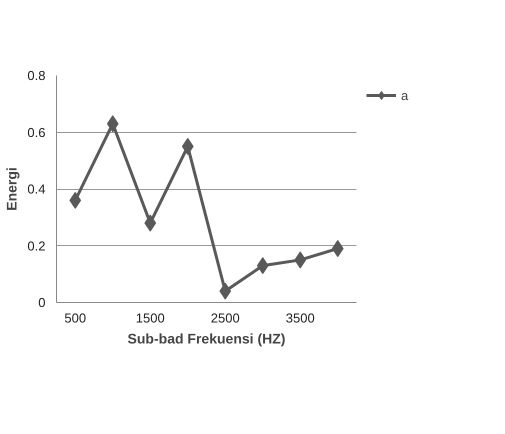 The width and height of the screenshot is (505, 434). I want to click on x-tick-label: 3500, so click(300, 318).